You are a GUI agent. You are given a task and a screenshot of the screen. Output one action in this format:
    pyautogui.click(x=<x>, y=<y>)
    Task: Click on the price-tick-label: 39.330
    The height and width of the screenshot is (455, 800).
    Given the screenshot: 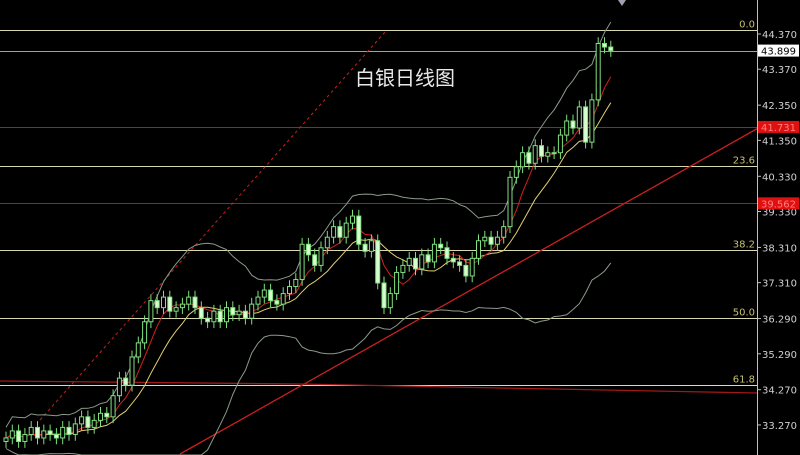 What is the action you would take?
    pyautogui.click(x=779, y=213)
    